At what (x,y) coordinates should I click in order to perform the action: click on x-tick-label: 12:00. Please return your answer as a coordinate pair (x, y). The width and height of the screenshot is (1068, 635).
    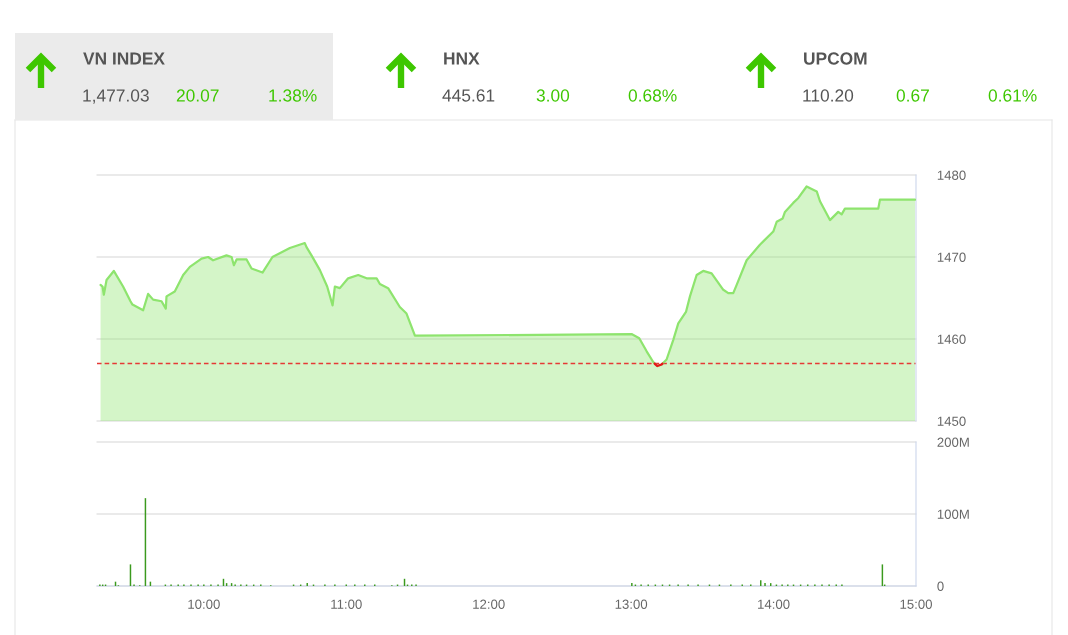
    Looking at the image, I should click on (489, 604).